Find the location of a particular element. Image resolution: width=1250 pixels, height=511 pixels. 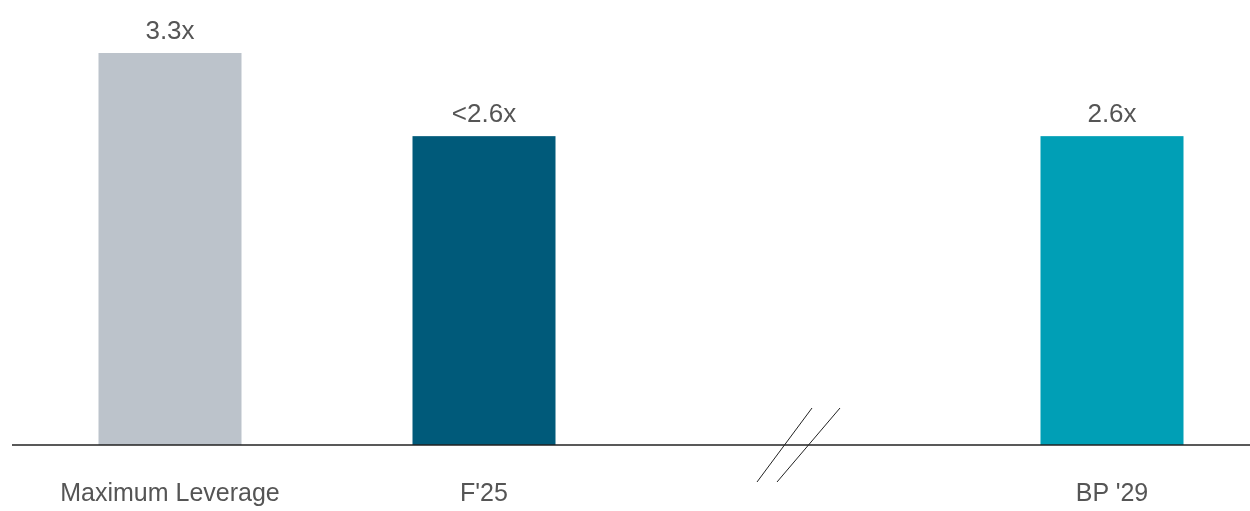

data-label: <2.6x is located at coordinates (484, 113).